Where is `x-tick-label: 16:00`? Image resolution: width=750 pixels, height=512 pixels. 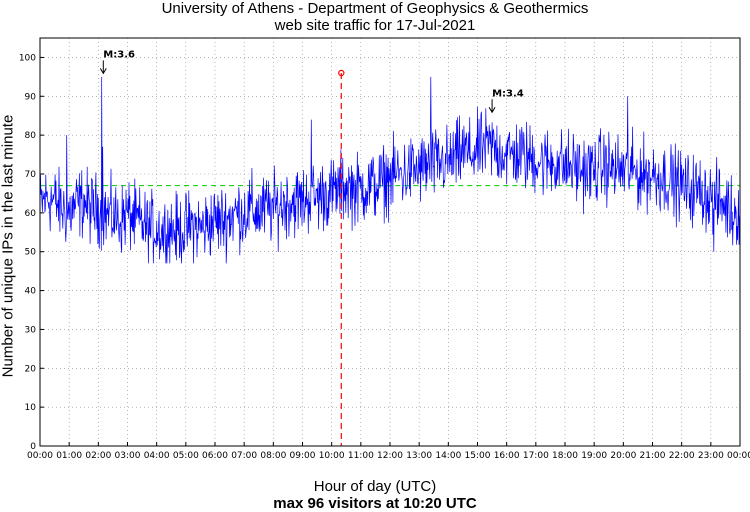 x-tick-label: 16:00 is located at coordinates (507, 456).